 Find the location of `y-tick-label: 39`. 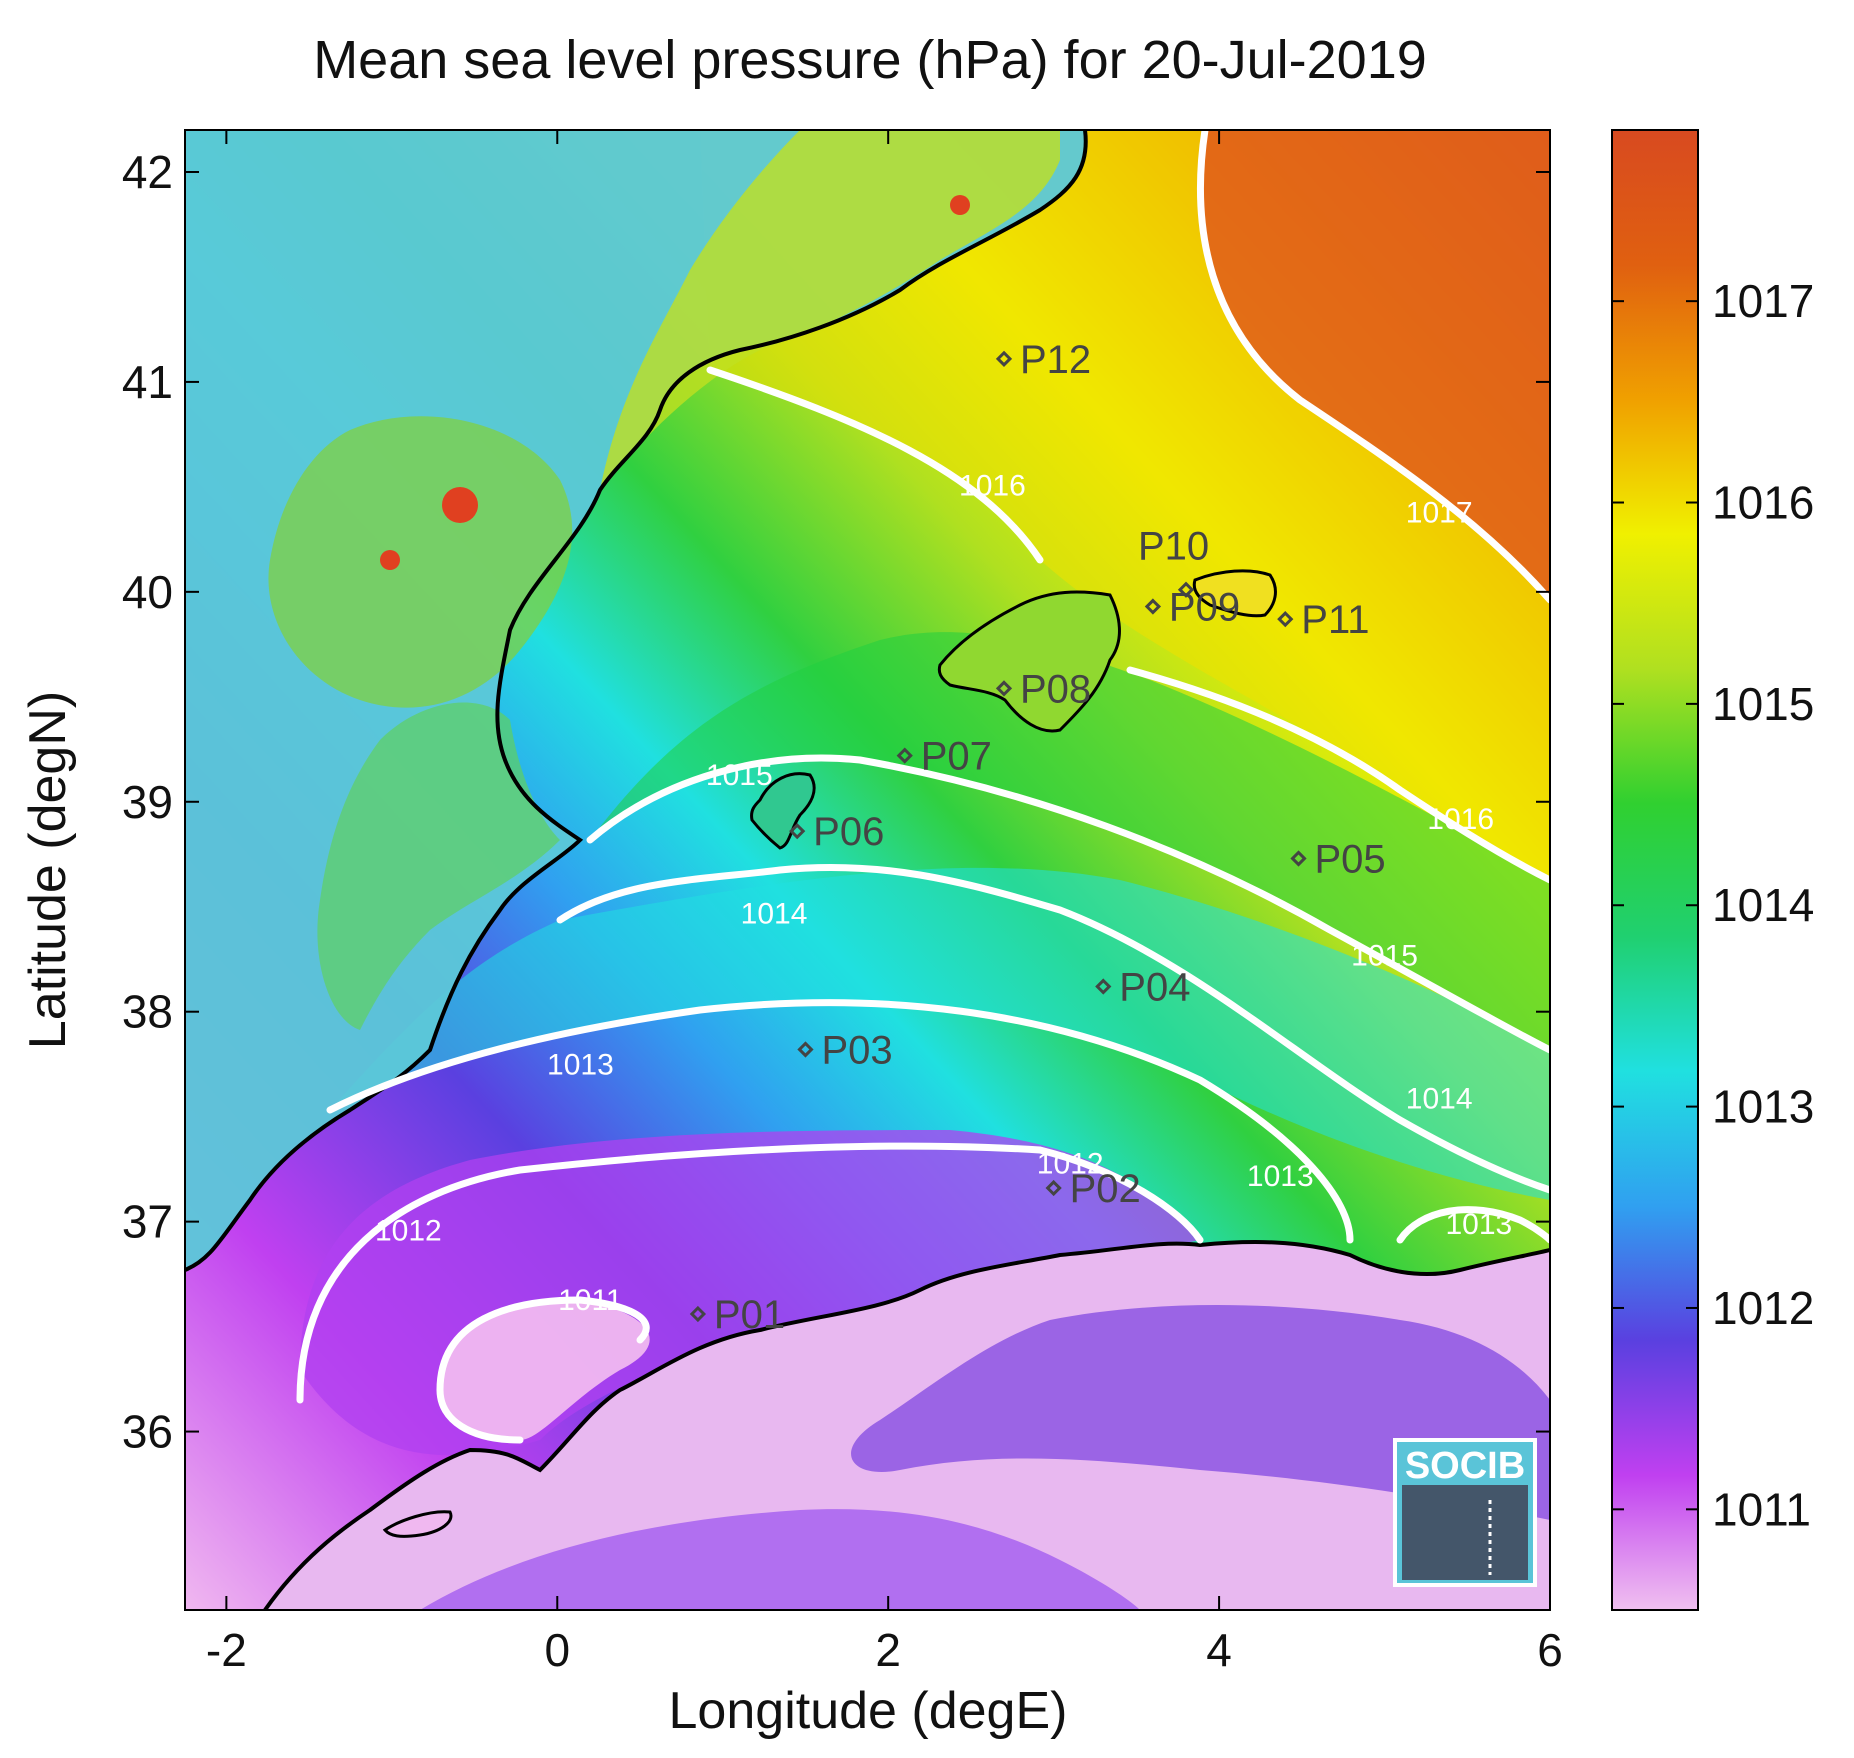

y-tick-label: 39 is located at coordinates (147, 802).